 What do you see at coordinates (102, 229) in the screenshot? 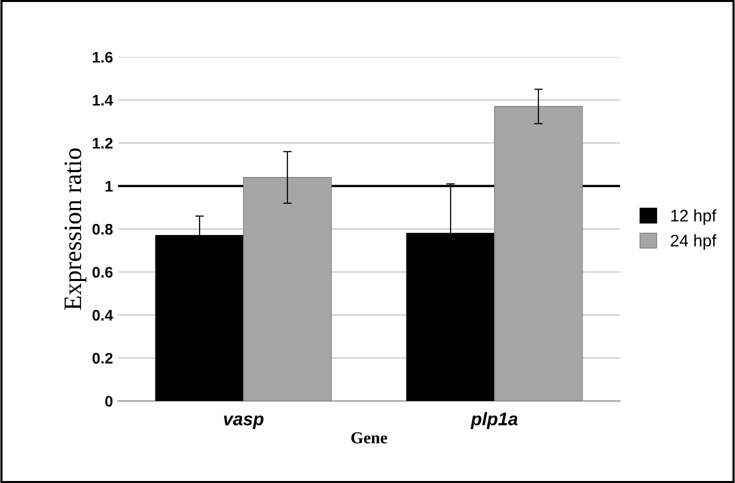
I see `y-tick-label: 0.8` at bounding box center [102, 229].